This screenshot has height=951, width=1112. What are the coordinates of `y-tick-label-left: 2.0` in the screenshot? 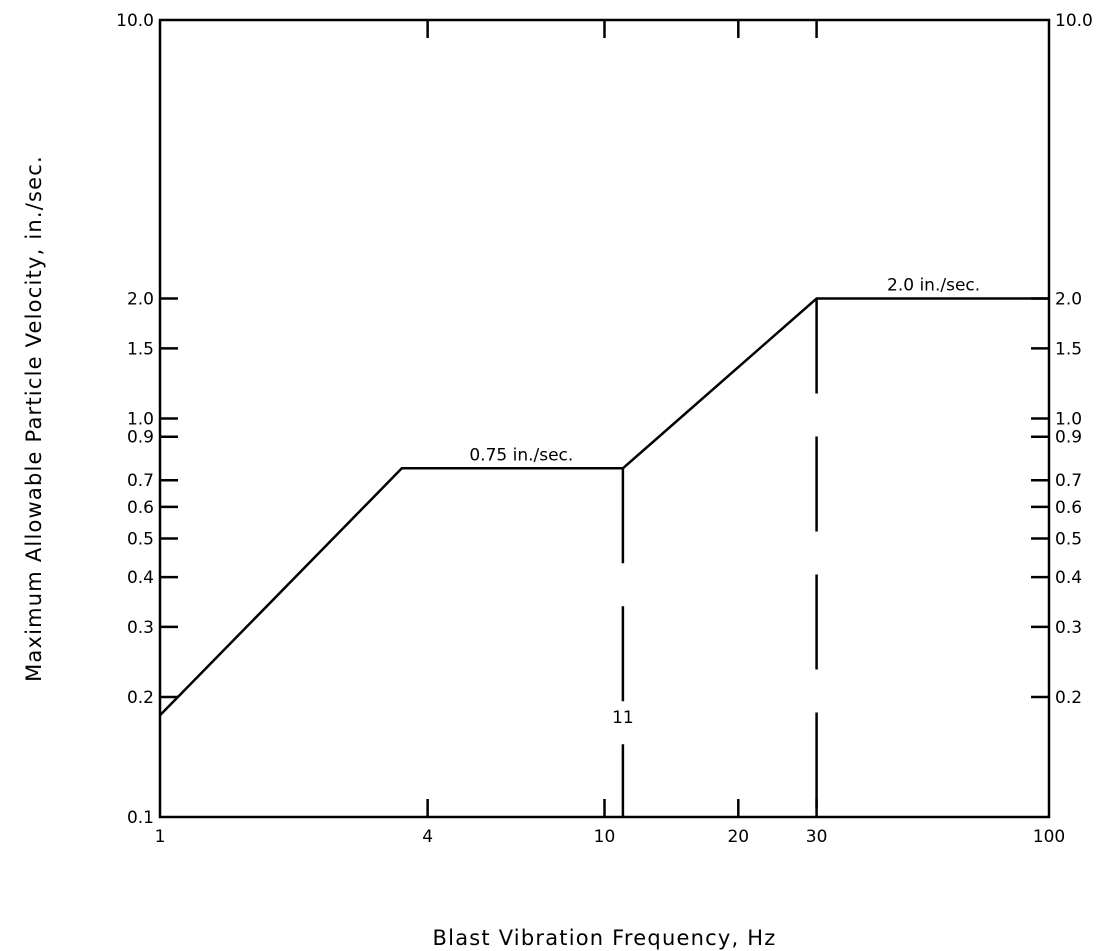 It's located at (140, 300).